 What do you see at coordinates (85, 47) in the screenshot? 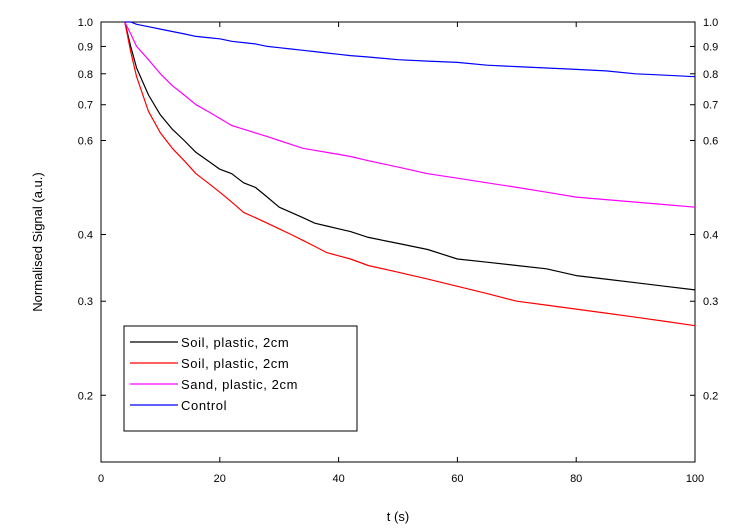
I see `y-tick-label-left: 0.9` at bounding box center [85, 47].